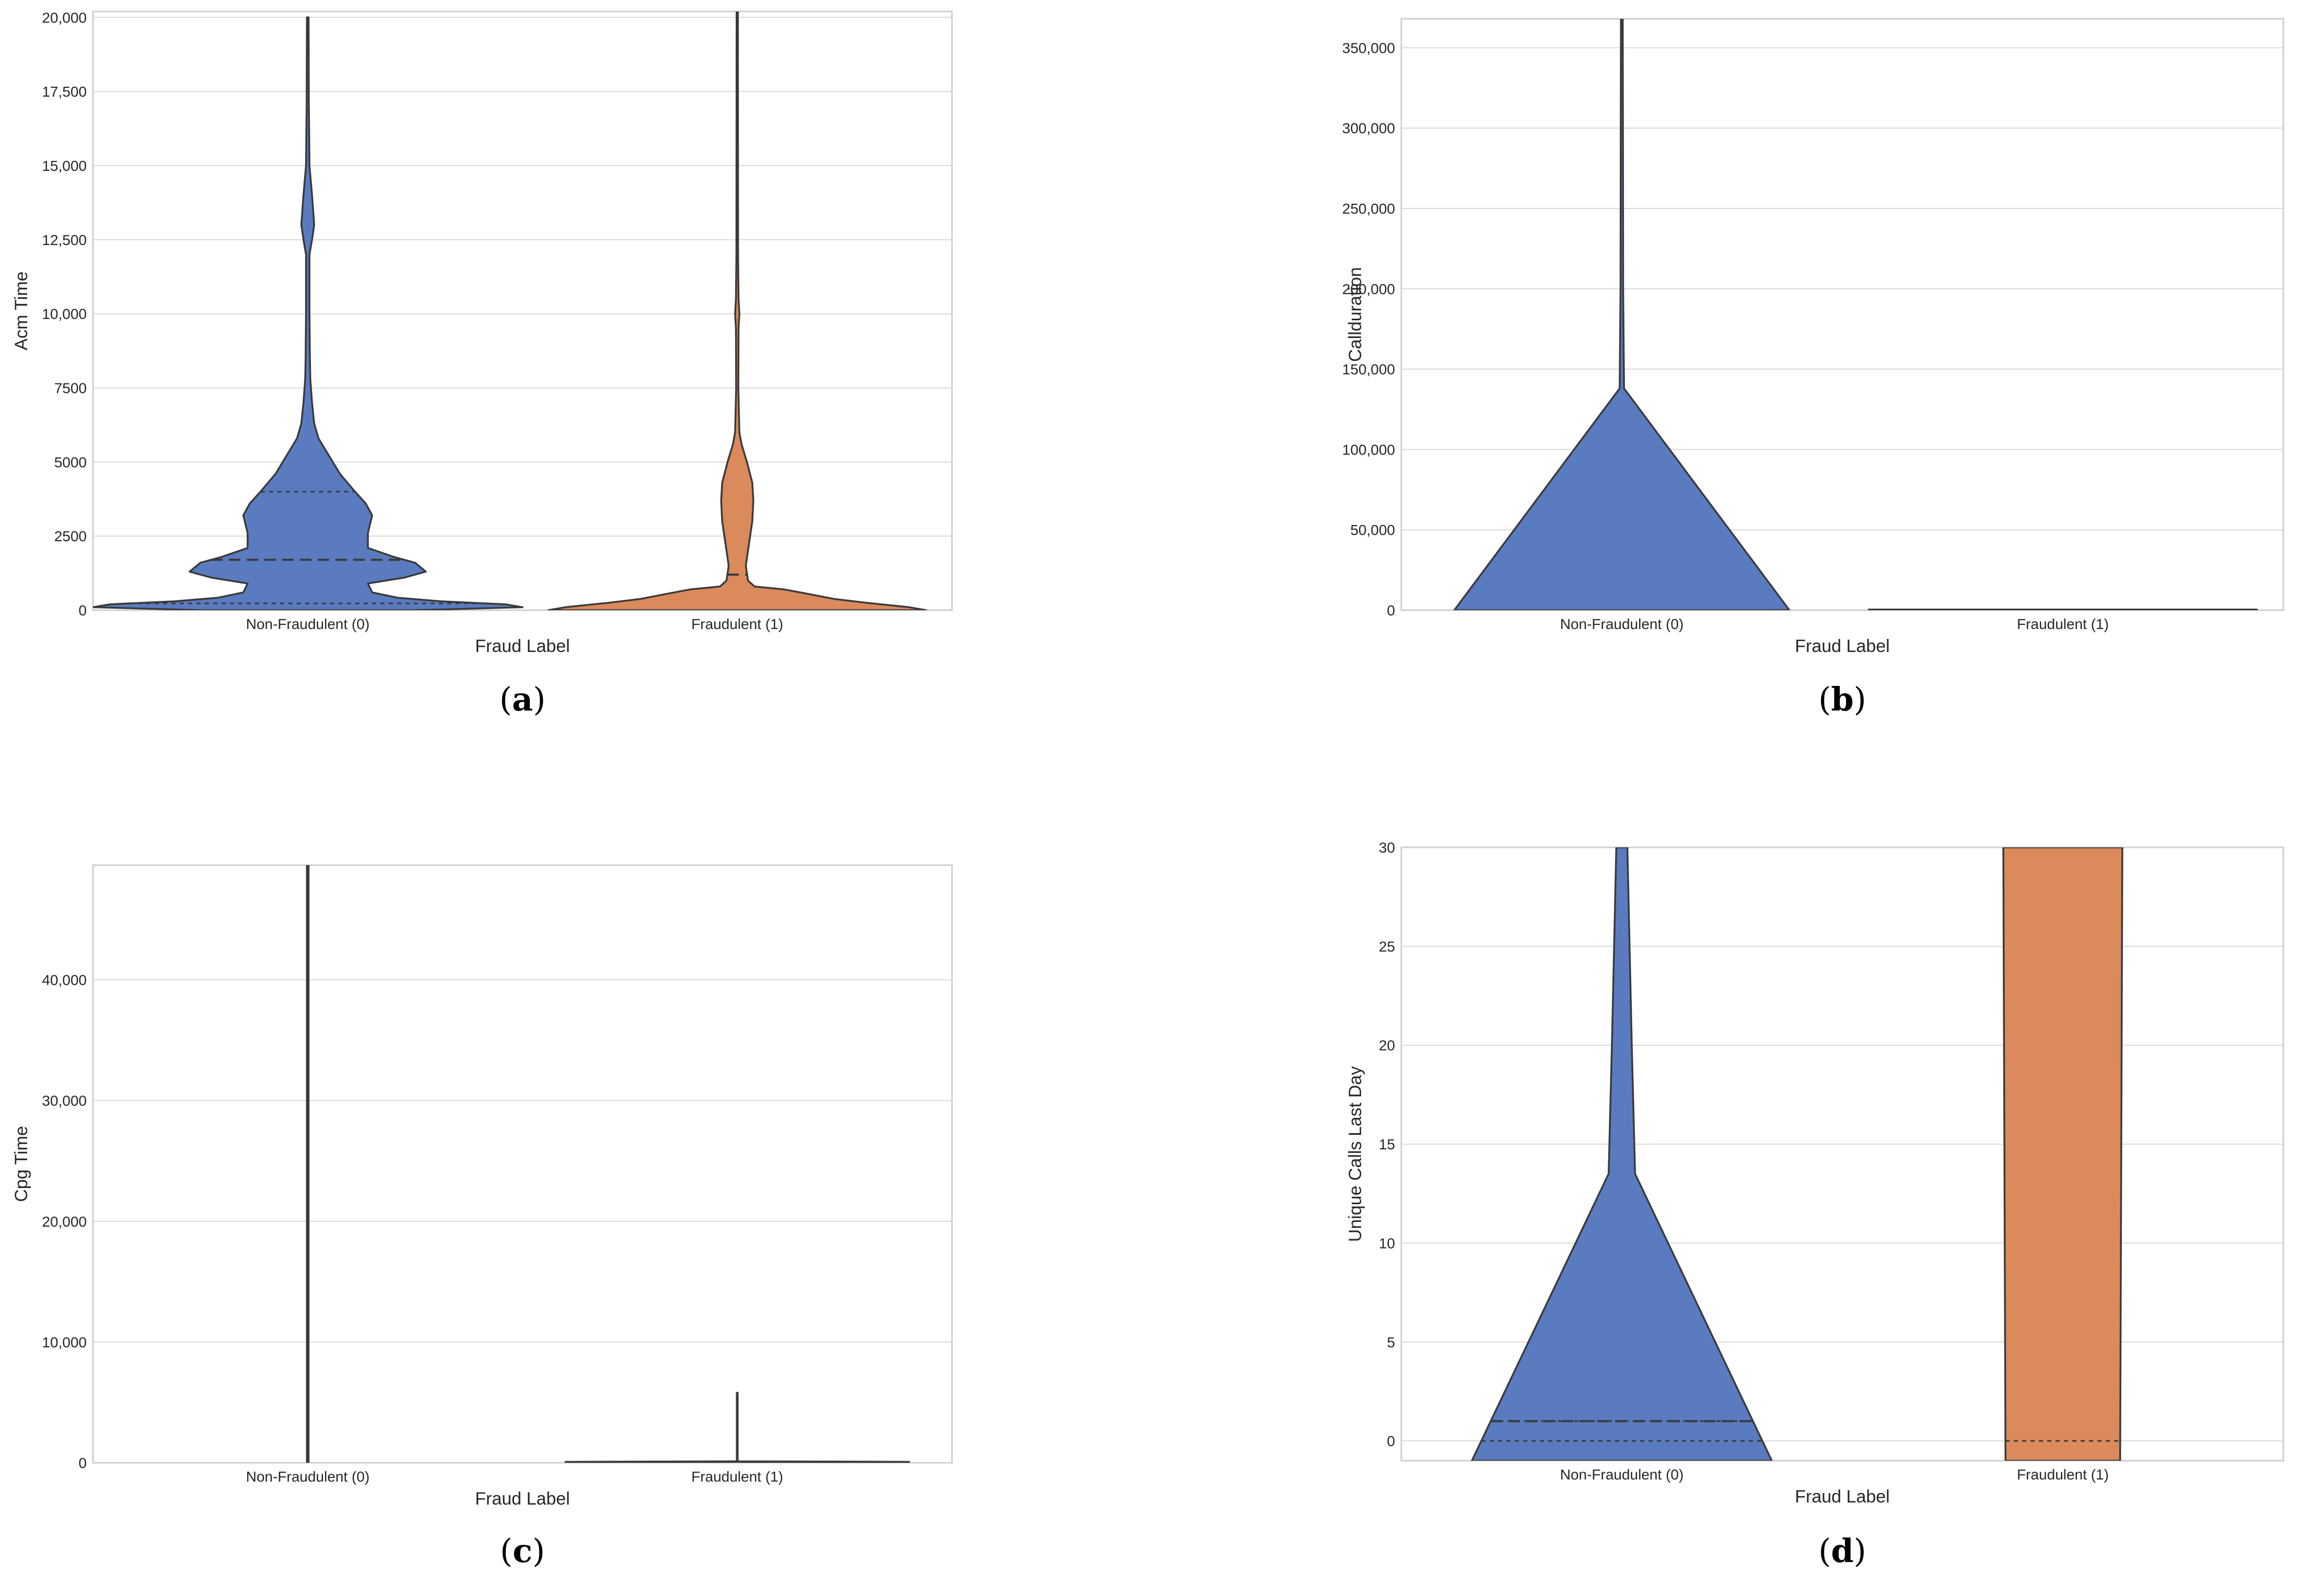  I want to click on panel-caption: (b), so click(1842, 699).